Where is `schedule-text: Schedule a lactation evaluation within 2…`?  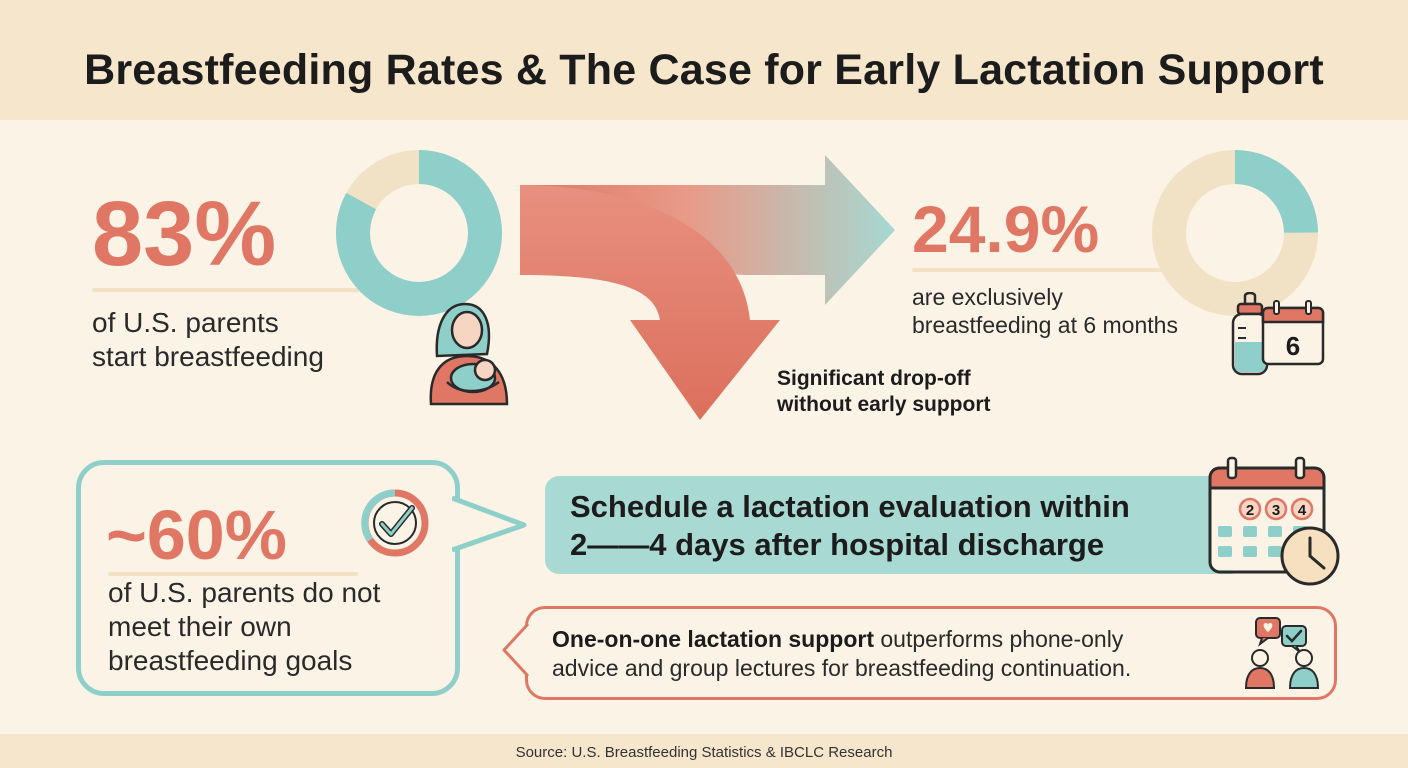
schedule-text: Schedule a lactation evaluation within 2… is located at coordinates (890, 526).